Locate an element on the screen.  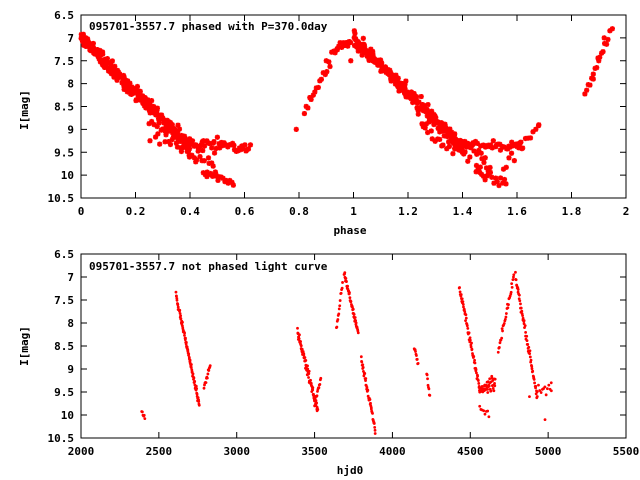
x-tick-label: 5500 is located at coordinates (626, 451).